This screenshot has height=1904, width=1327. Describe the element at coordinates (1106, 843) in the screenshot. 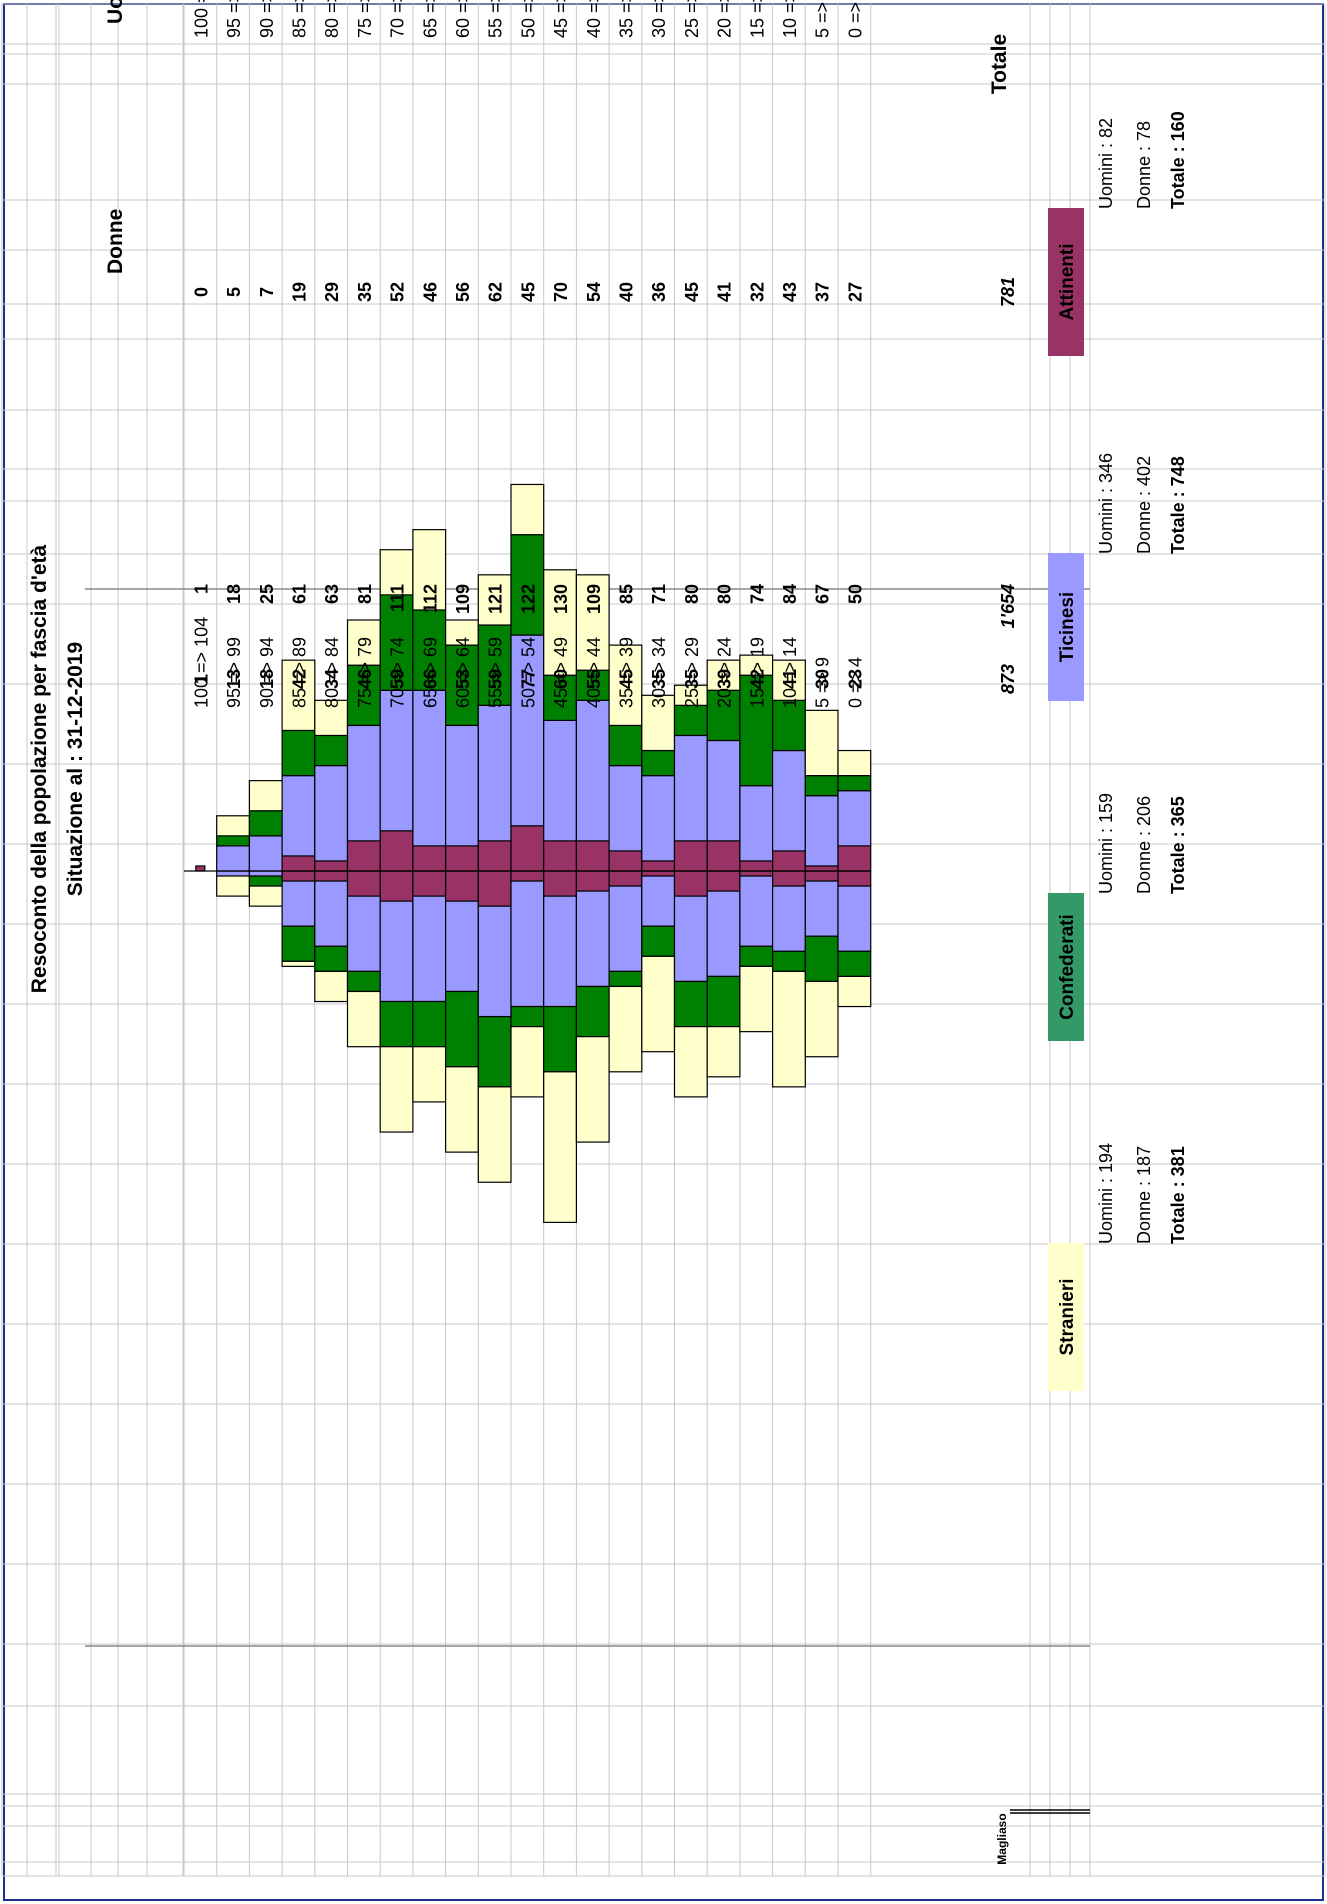

I see `legend-men-confederati: Uomini : 159` at that location.